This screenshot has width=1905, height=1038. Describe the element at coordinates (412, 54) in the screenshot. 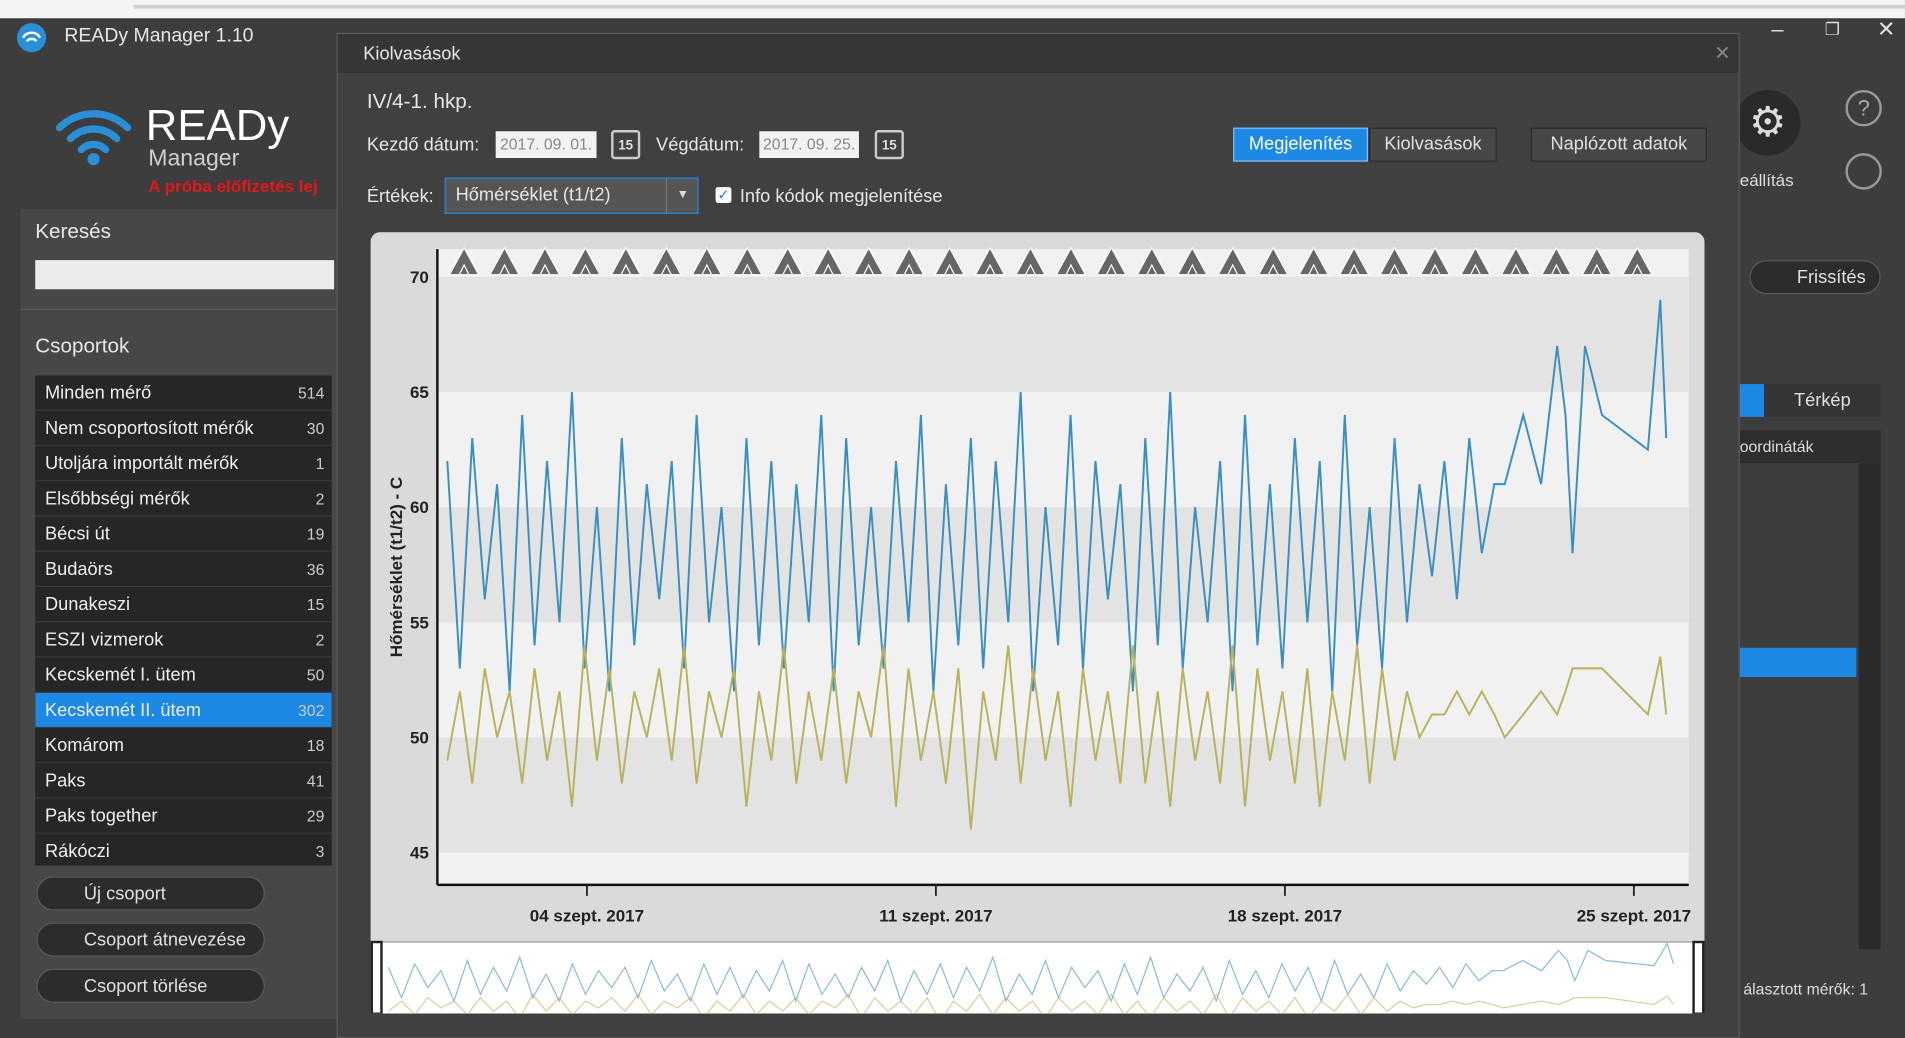

I see `dialog-title: Kiolvasások` at that location.